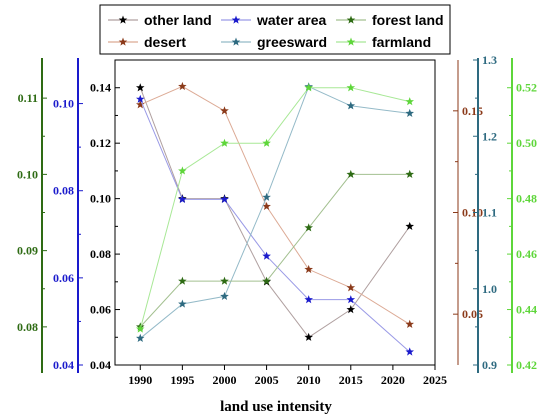 The width and height of the screenshot is (550, 420). I want to click on legend-label: other land, so click(178, 20).